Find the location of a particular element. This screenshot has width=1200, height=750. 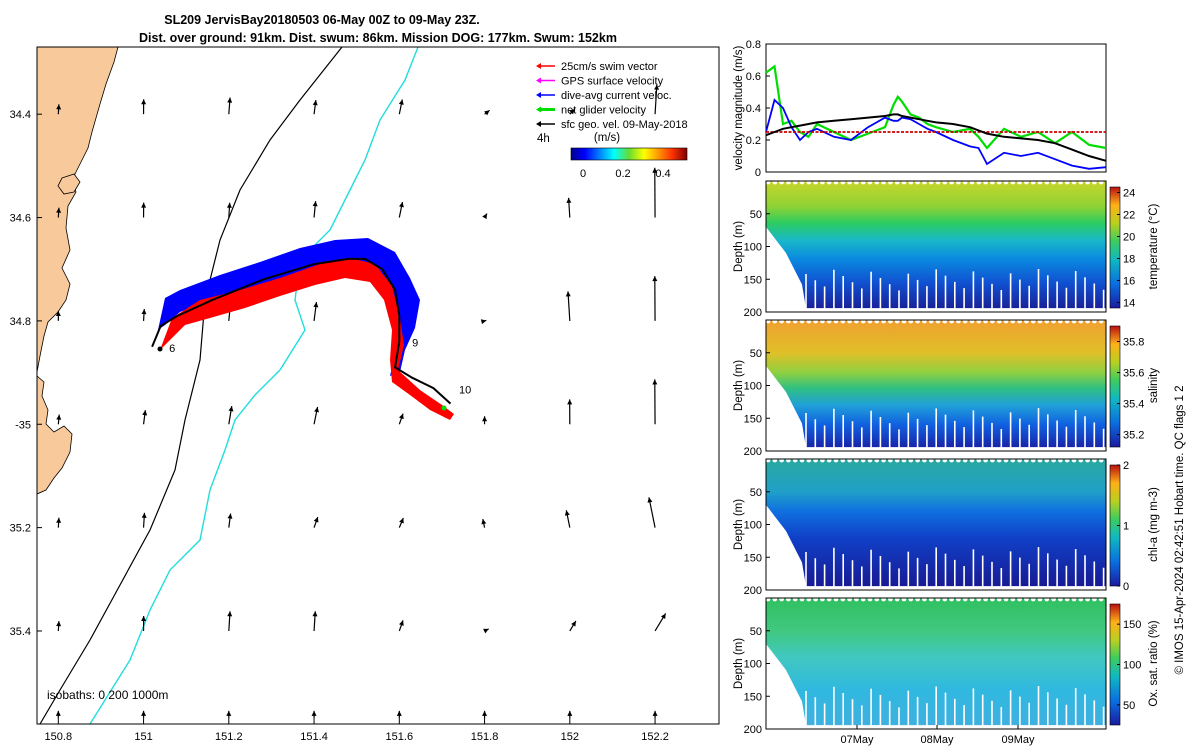

speed-colorbar-tick: 0.2 is located at coordinates (622, 174).